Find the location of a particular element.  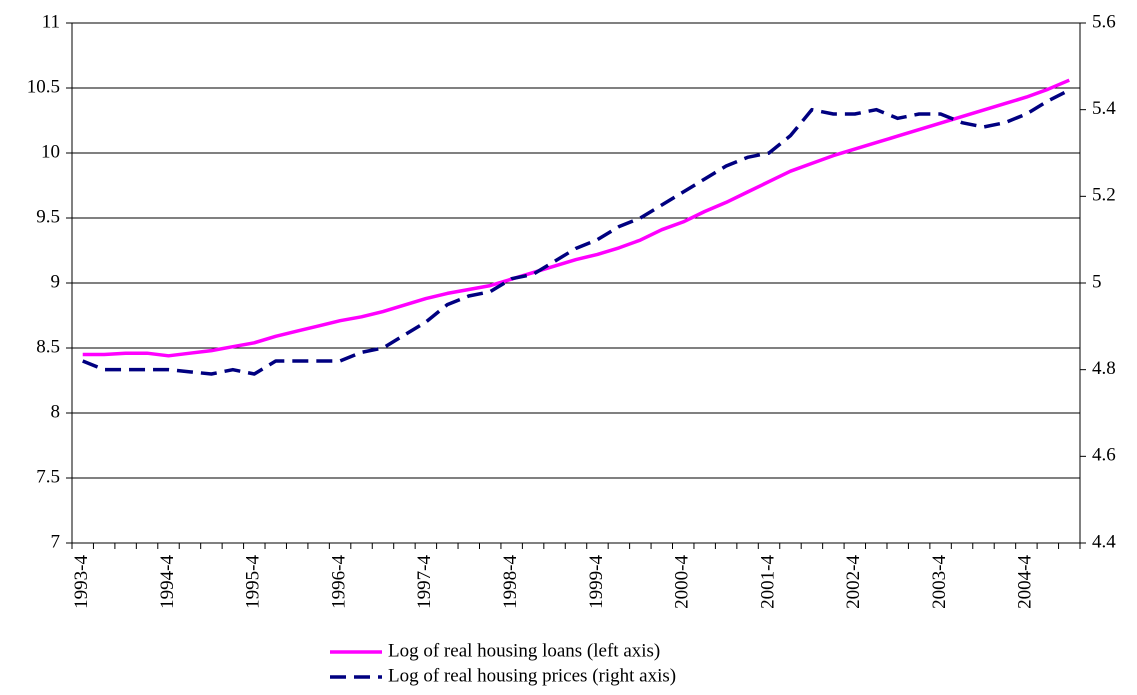

y2-tick-label: 4.4 is located at coordinates (1104, 541).